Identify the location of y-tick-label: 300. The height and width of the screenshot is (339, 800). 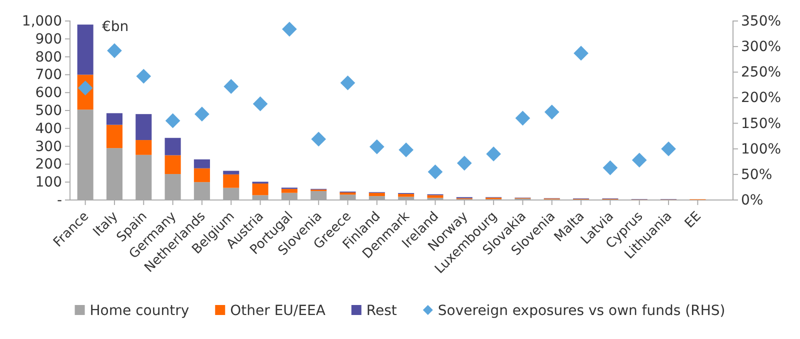
(48, 146).